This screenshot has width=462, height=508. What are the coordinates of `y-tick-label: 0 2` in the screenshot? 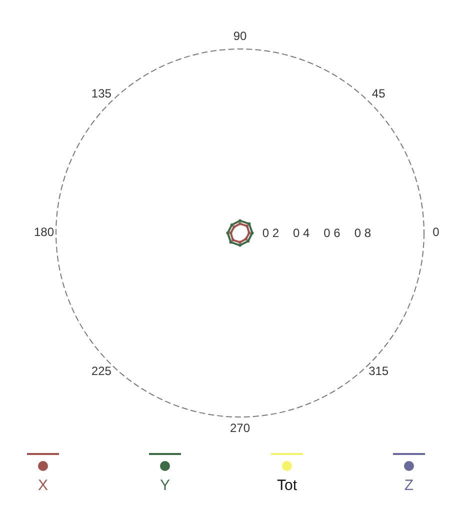 It's located at (271, 233).